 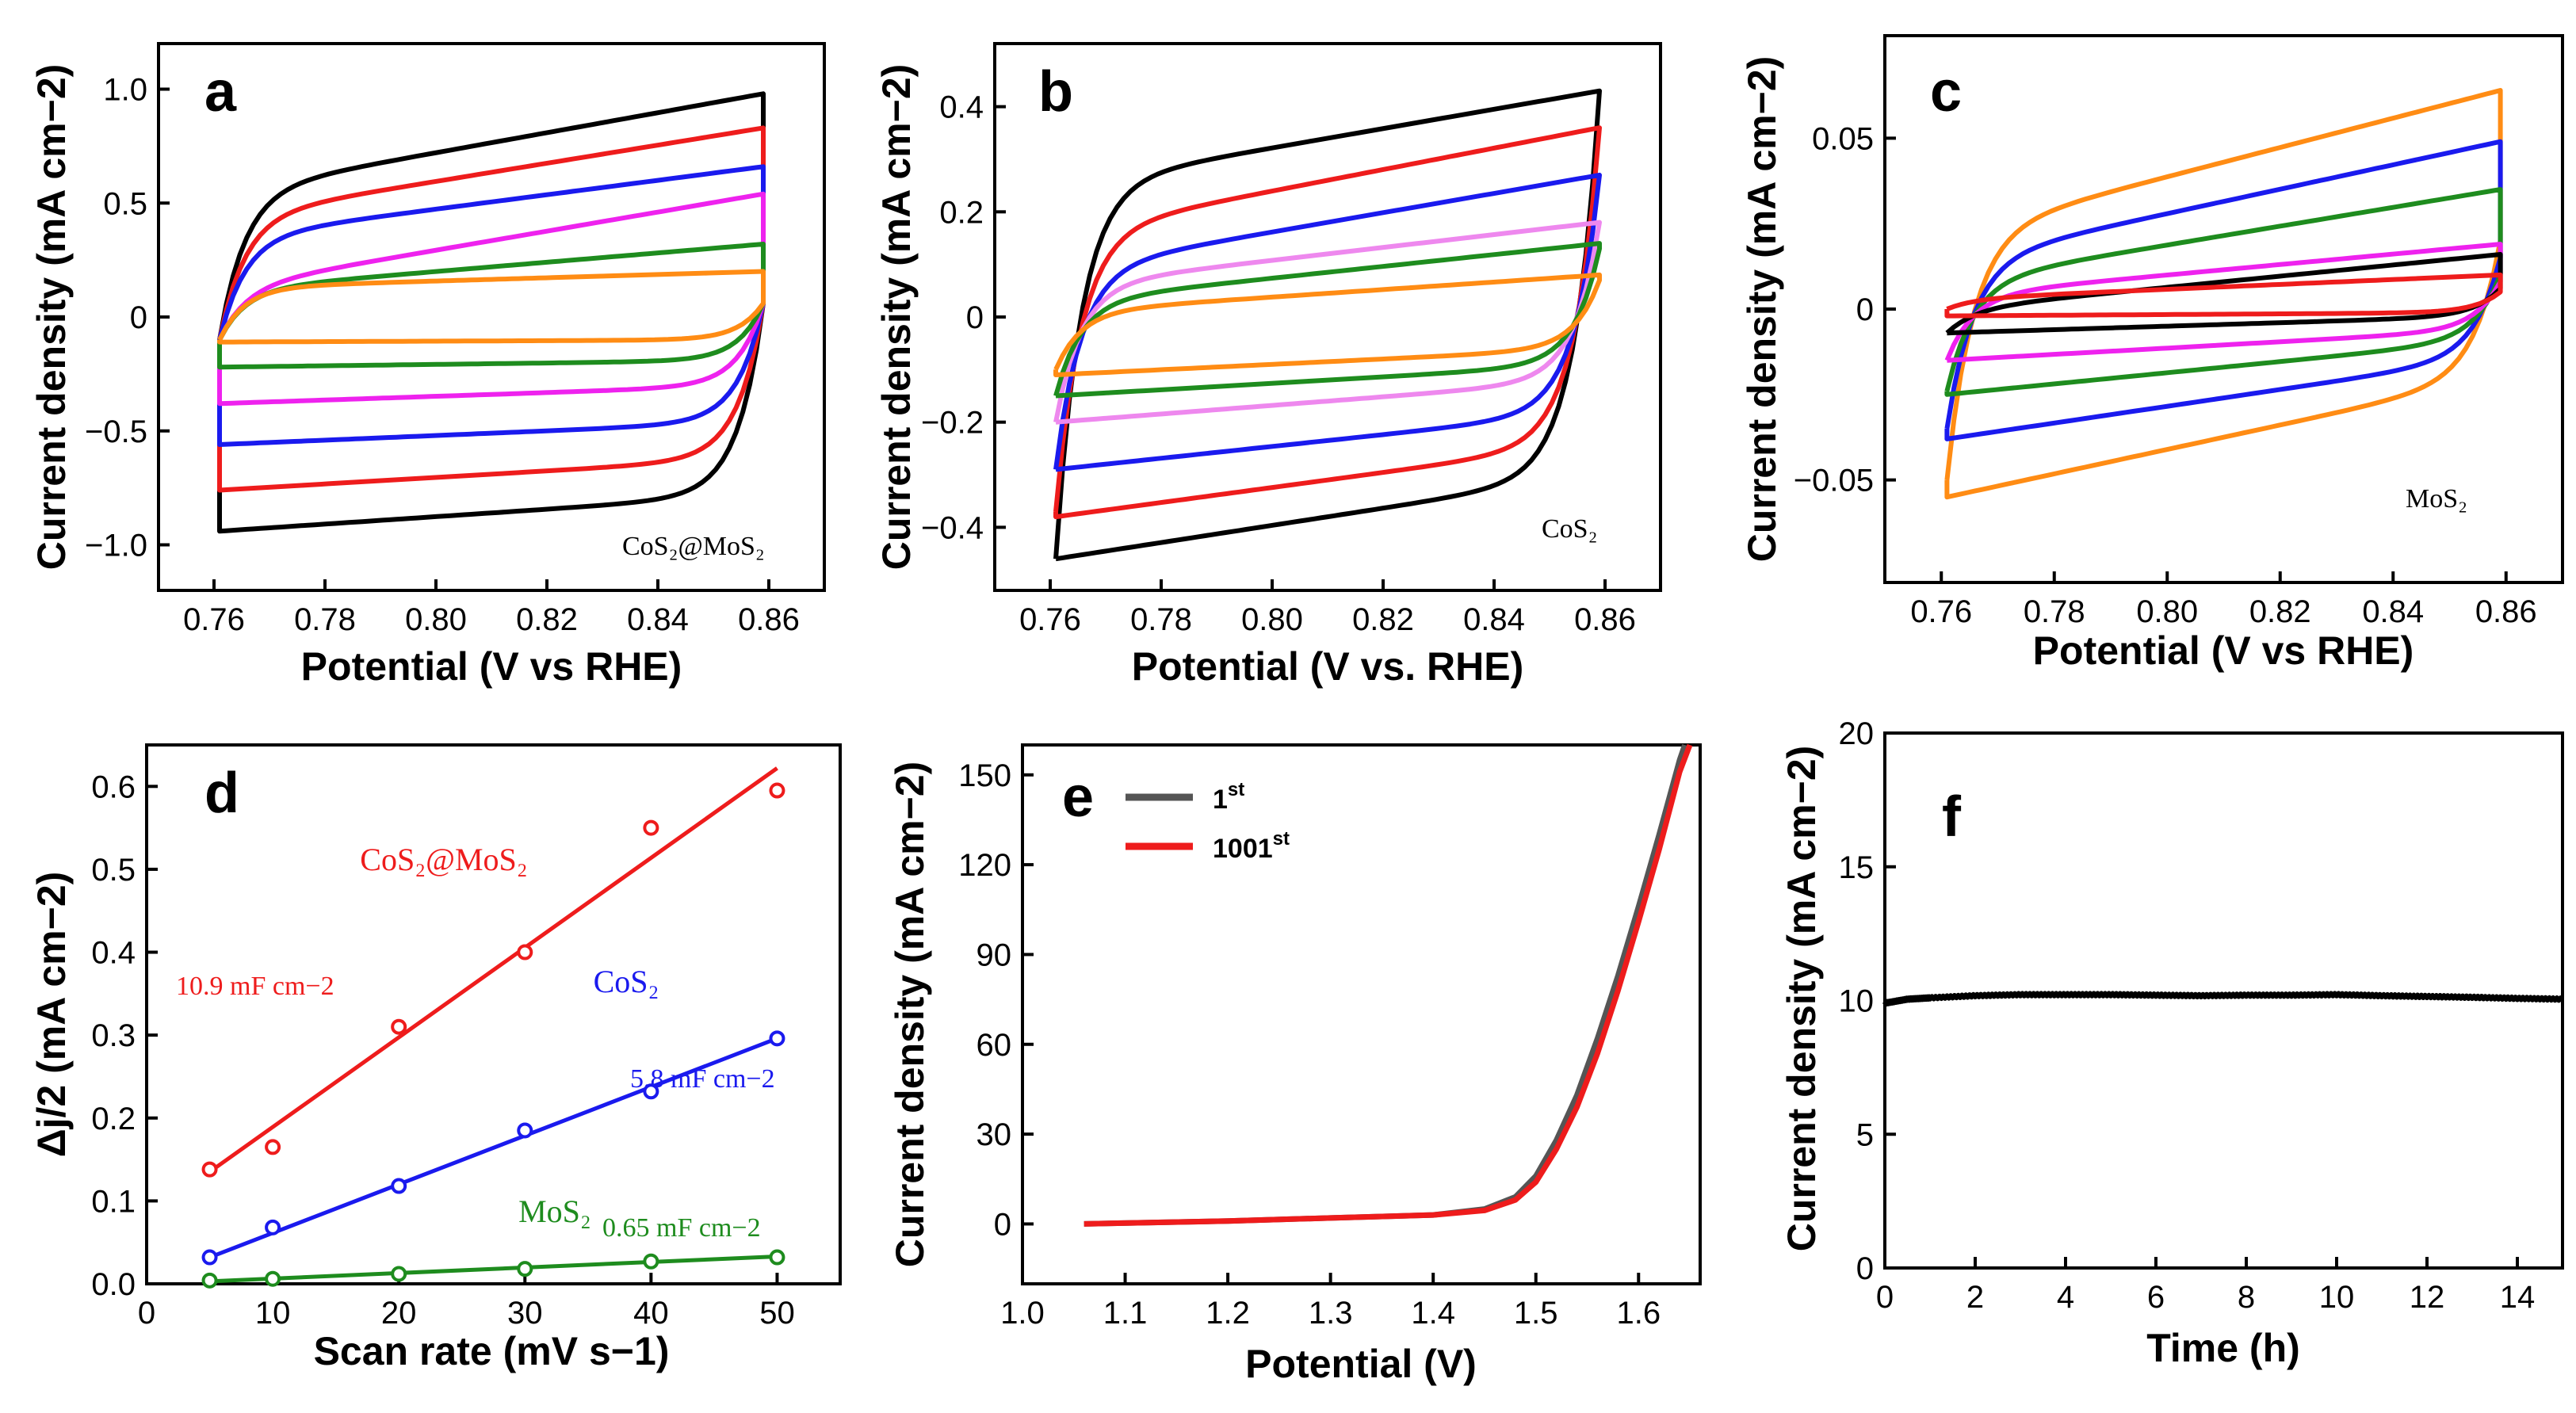 I want to click on slope-label: 5.8 mF cm−2, so click(x=702, y=1079).